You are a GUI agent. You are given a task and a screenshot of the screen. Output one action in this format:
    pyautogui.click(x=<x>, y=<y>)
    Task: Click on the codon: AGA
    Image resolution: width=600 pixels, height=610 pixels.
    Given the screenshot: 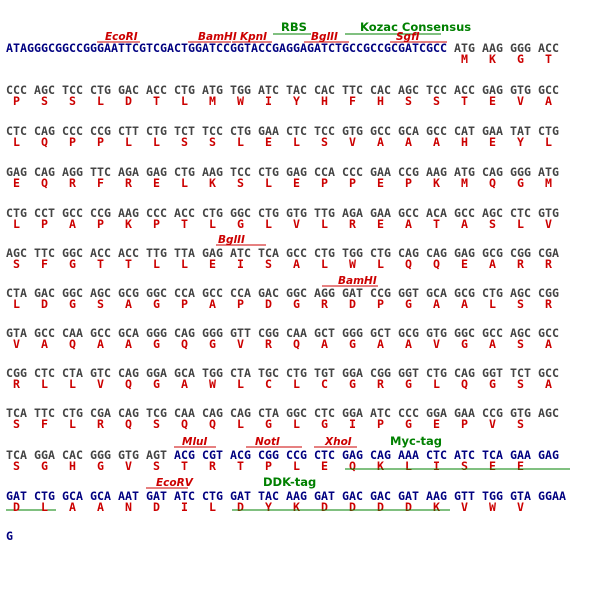 What is the action you would take?
    pyautogui.click(x=352, y=213)
    